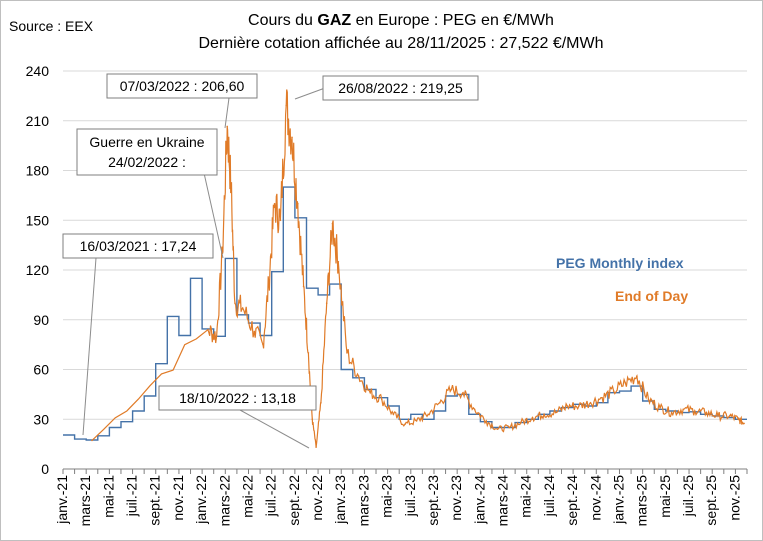  What do you see at coordinates (433, 500) in the screenshot?
I see `x-tick-label-16: sept.-23` at bounding box center [433, 500].